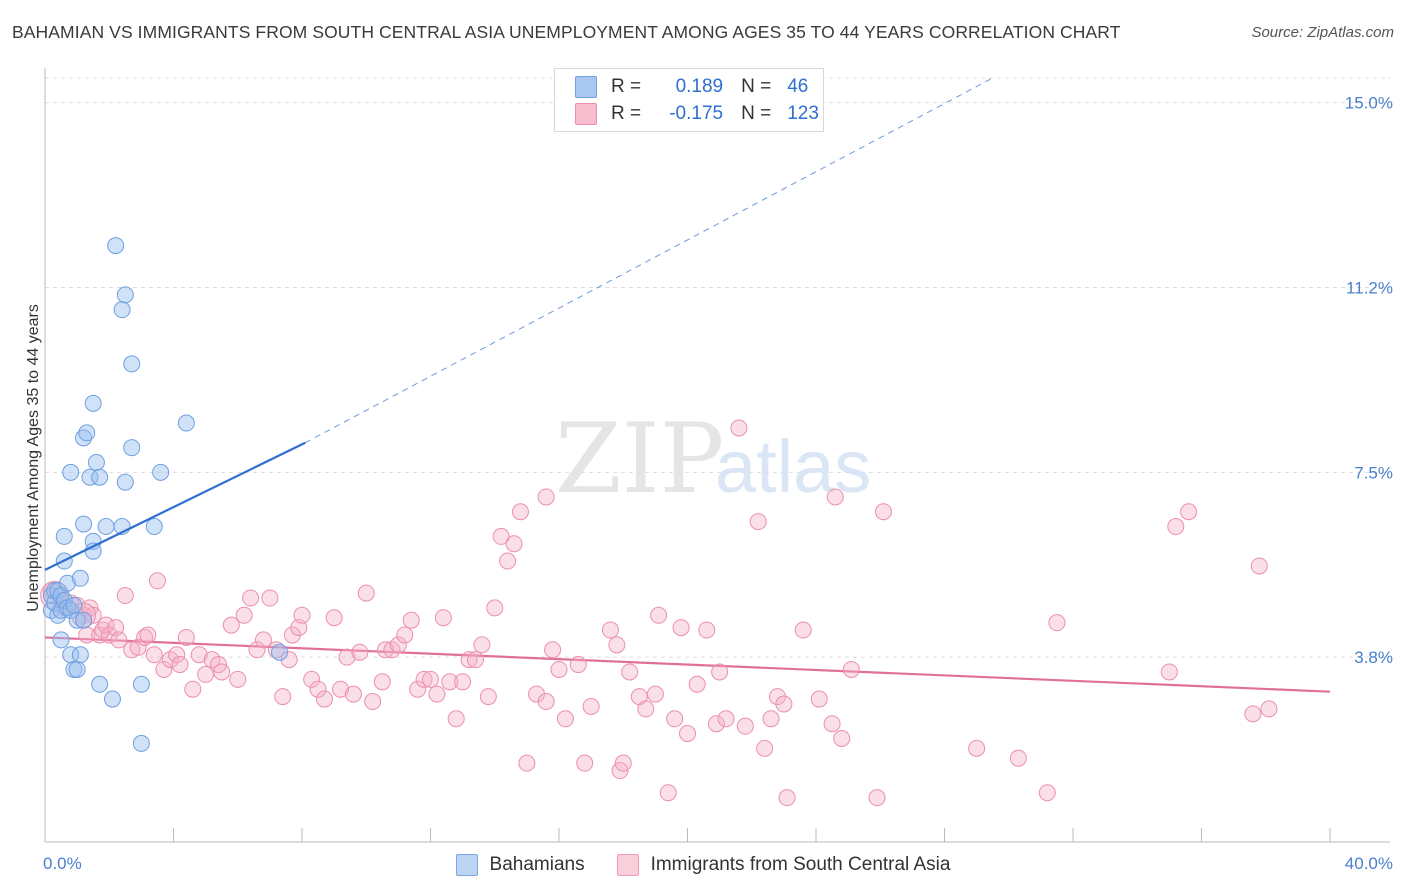 Image resolution: width=1406 pixels, height=892 pixels. I want to click on source-label: Source: ZipAtlas.com, so click(1322, 32).